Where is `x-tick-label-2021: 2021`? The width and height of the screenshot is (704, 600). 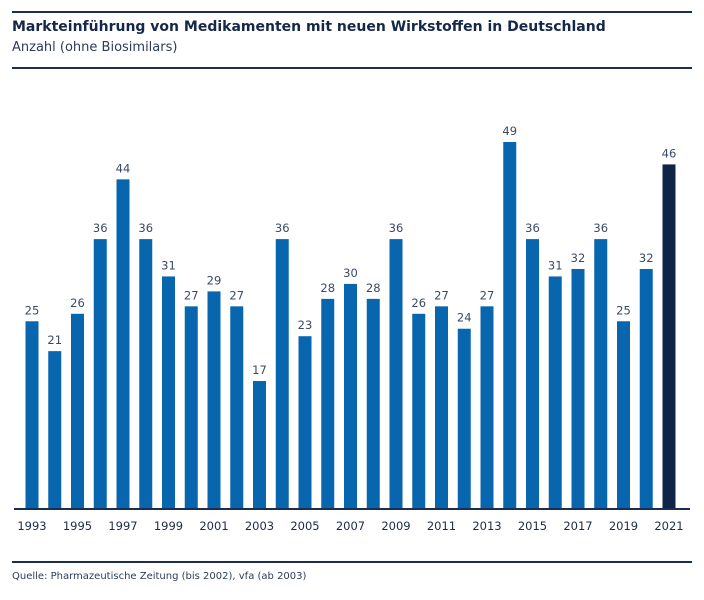 x-tick-label-2021: 2021 is located at coordinates (668, 526).